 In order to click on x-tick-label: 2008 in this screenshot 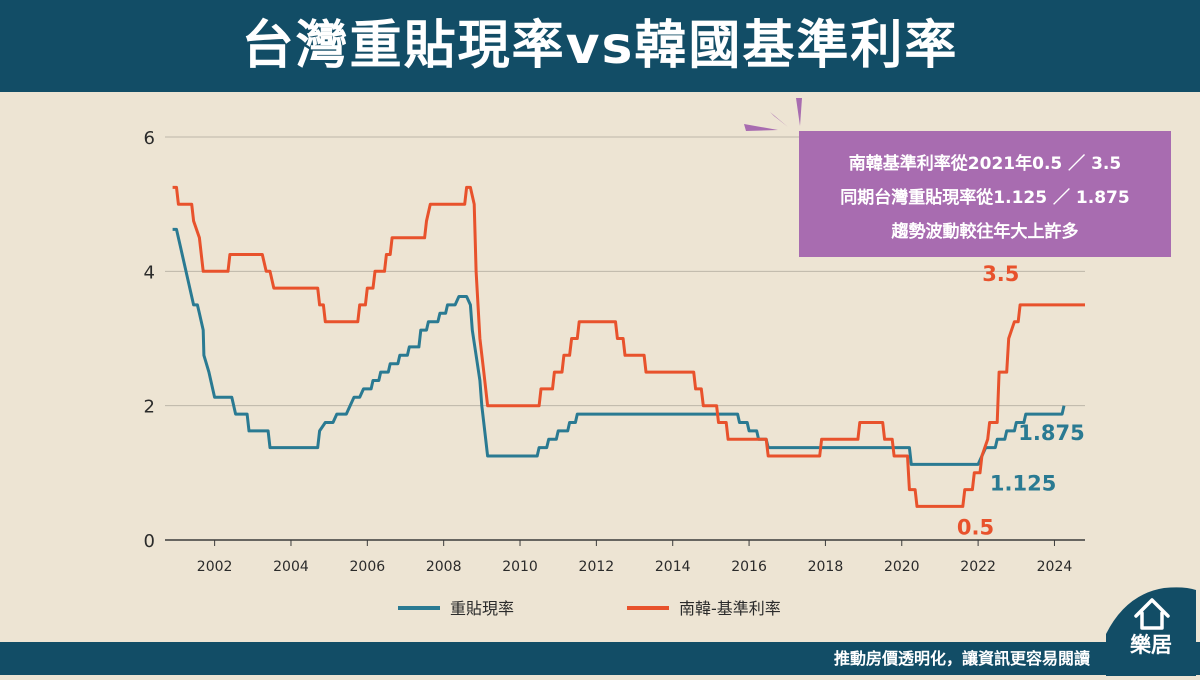, I will do `click(444, 567)`.